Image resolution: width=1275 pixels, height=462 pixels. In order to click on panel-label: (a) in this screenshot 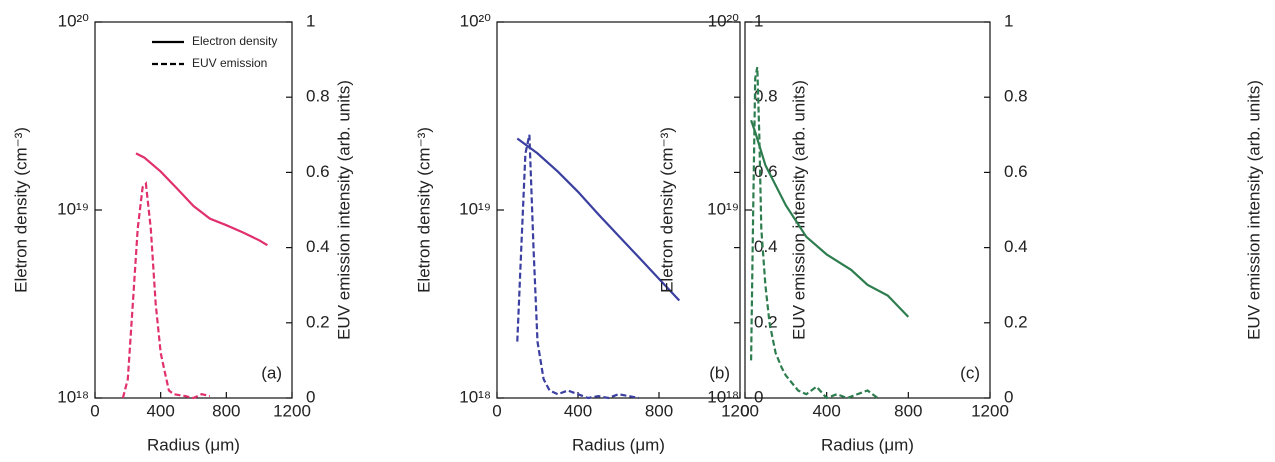, I will do `click(271, 372)`.